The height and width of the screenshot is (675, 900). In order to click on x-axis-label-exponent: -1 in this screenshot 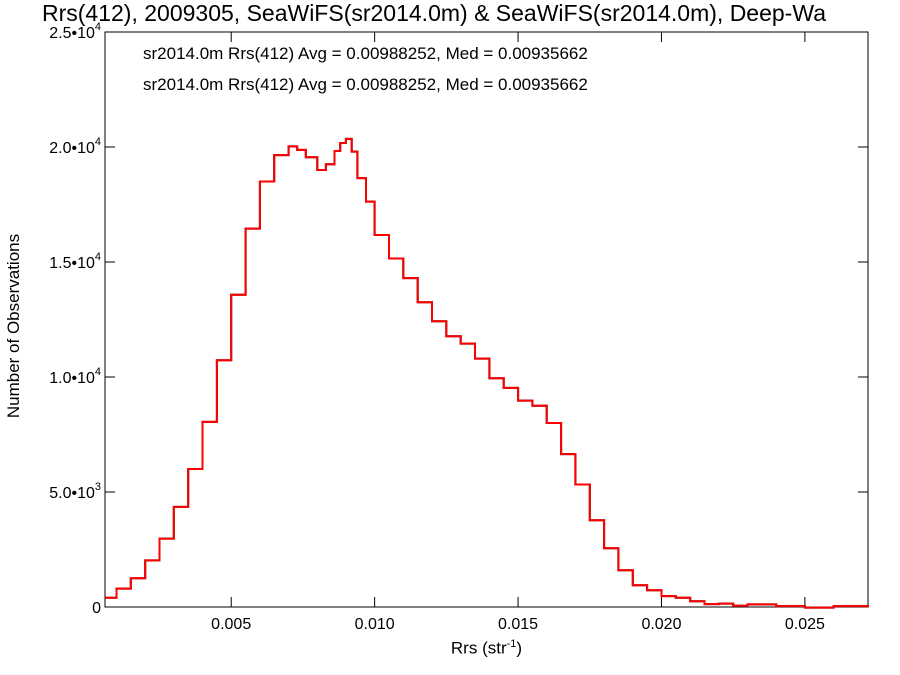, I will do `click(511, 644)`.